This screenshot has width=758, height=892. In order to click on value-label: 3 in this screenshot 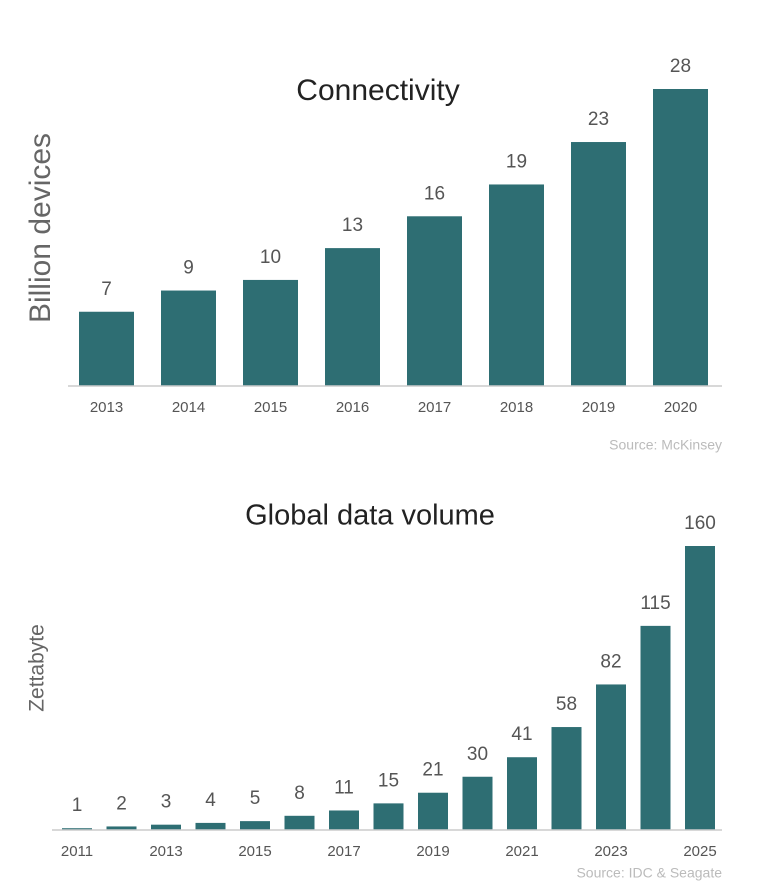, I will do `click(166, 802)`.